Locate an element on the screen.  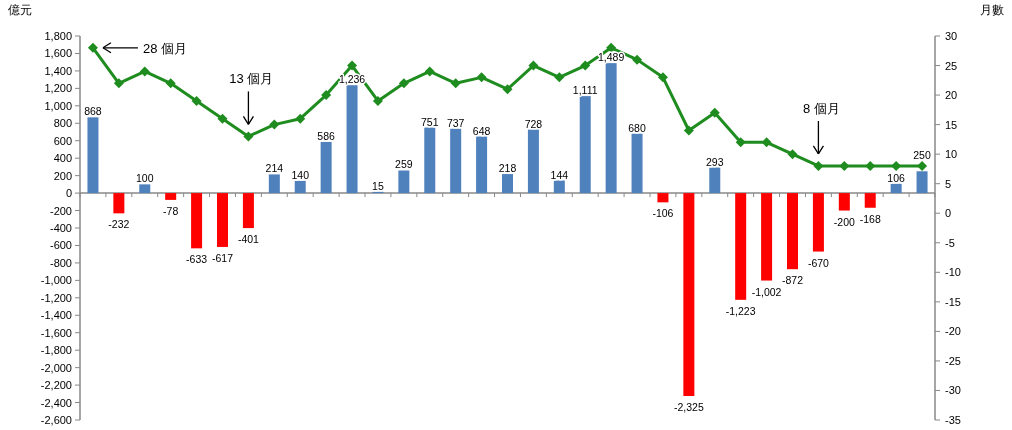
y2-tick-label: 20 is located at coordinates (951, 95).